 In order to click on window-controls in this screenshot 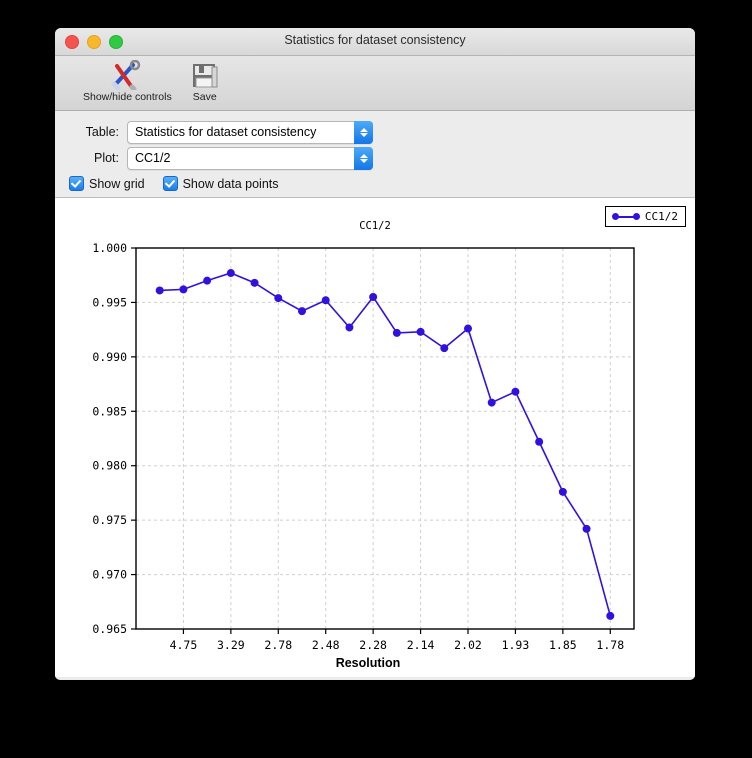, I will do `click(94, 42)`.